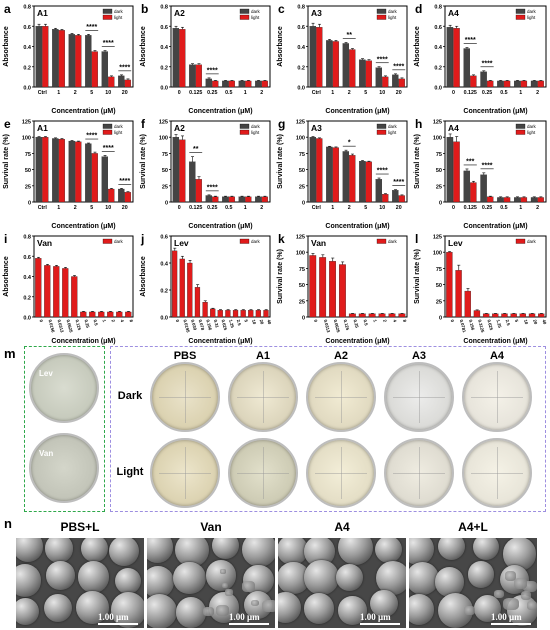 Image resolution: width=550 pixels, height=630 pixels. I want to click on x-tick-label: 40, so click(269, 322).